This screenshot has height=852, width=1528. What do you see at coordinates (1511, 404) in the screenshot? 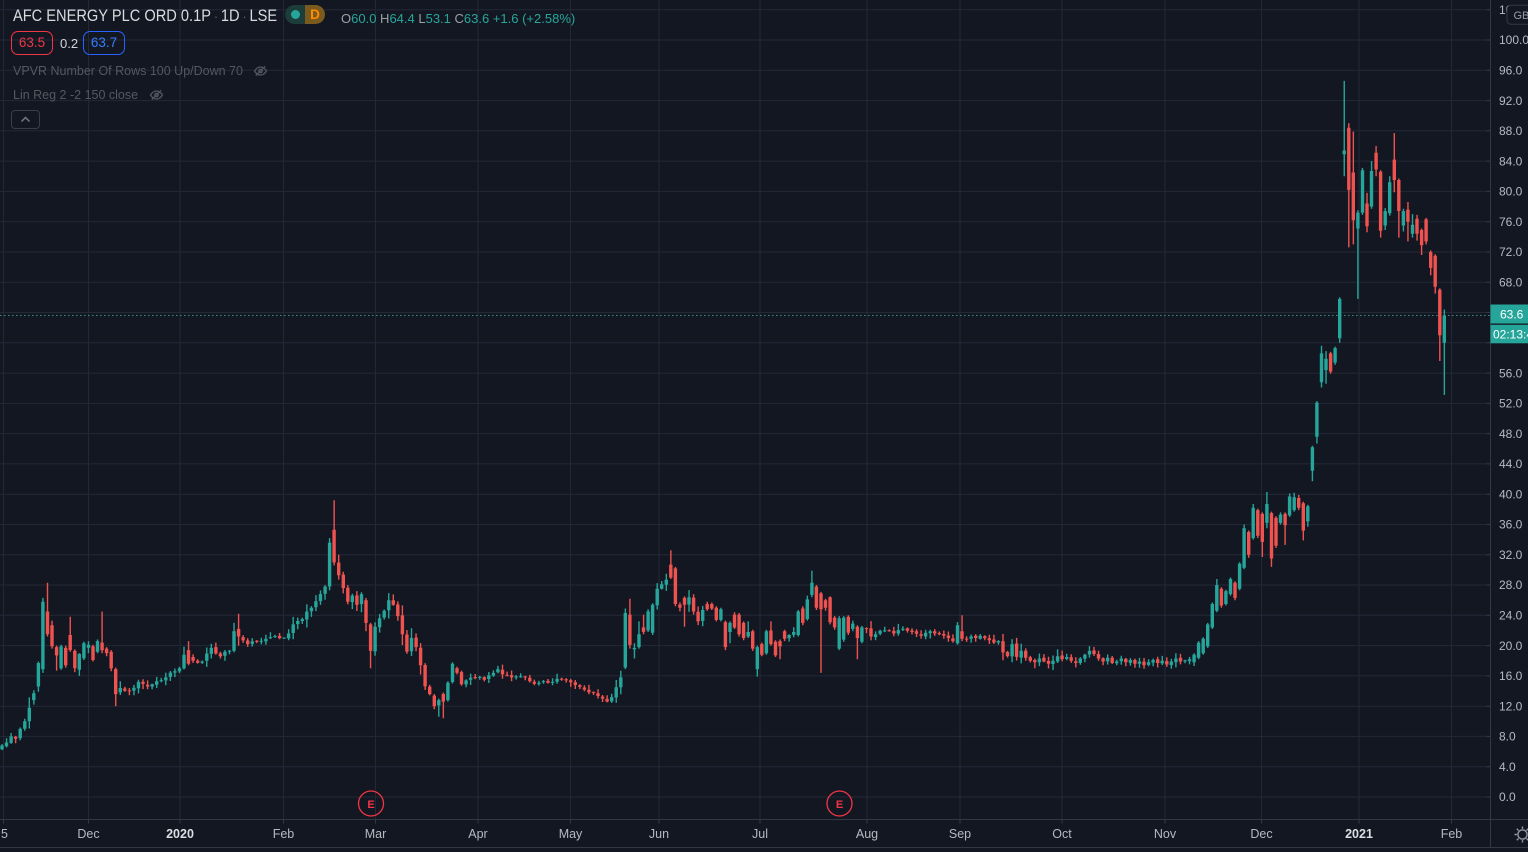
I see `svg-text: 52.0` at bounding box center [1511, 404].